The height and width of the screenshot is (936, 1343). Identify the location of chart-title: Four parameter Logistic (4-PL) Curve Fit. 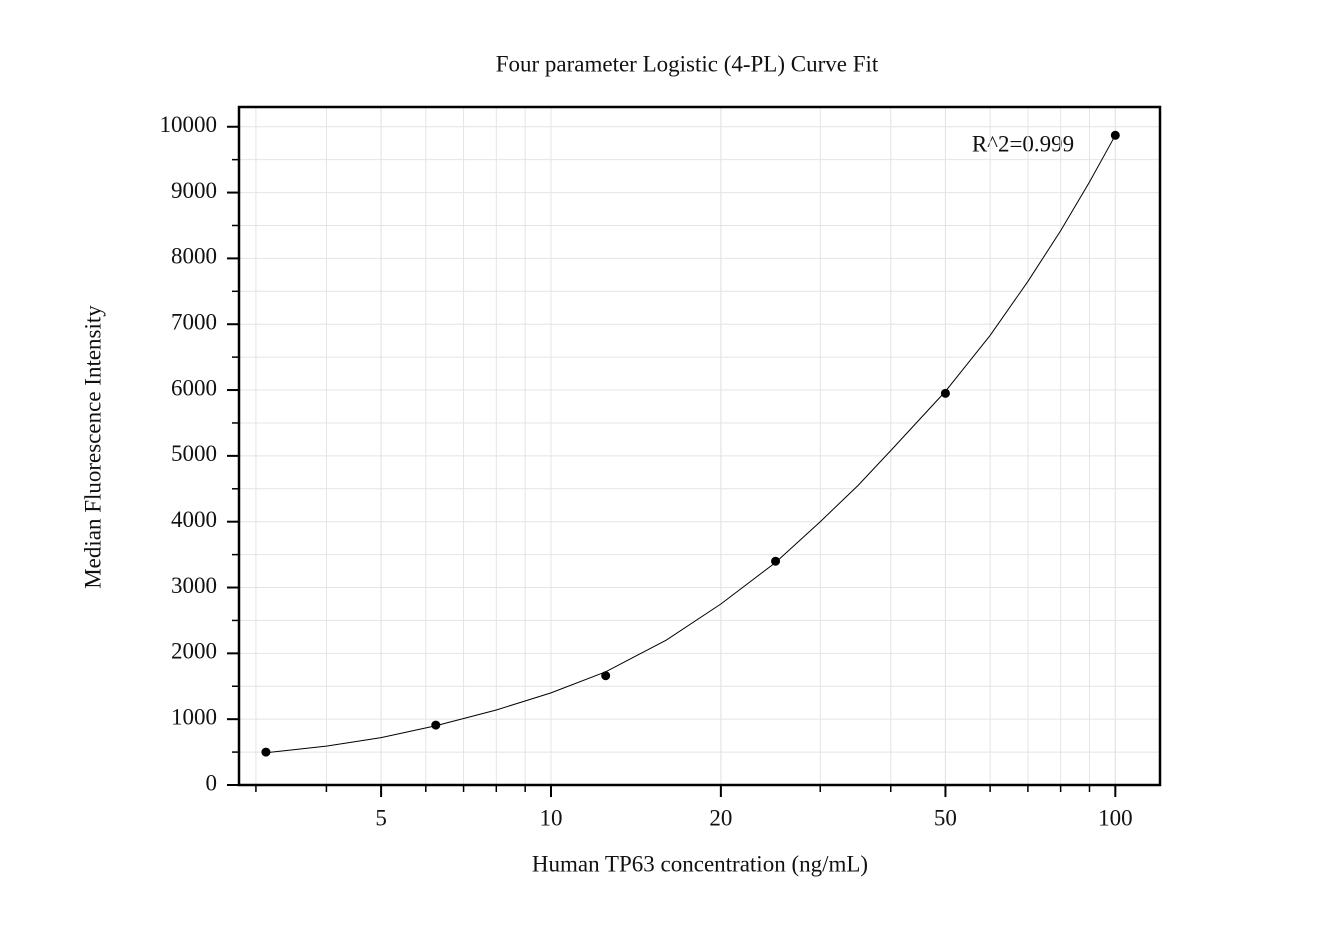
(687, 63).